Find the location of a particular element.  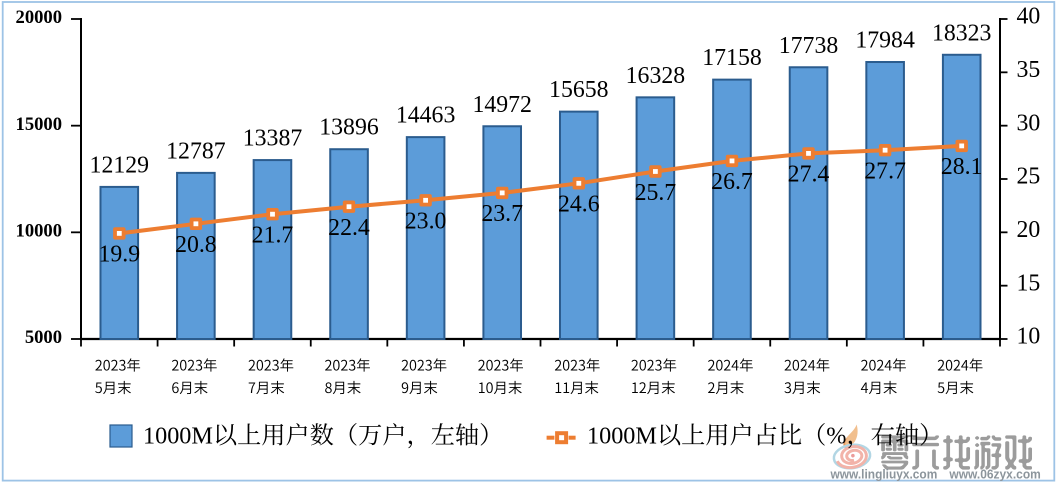

svg-text: 23.7 is located at coordinates (502, 214).